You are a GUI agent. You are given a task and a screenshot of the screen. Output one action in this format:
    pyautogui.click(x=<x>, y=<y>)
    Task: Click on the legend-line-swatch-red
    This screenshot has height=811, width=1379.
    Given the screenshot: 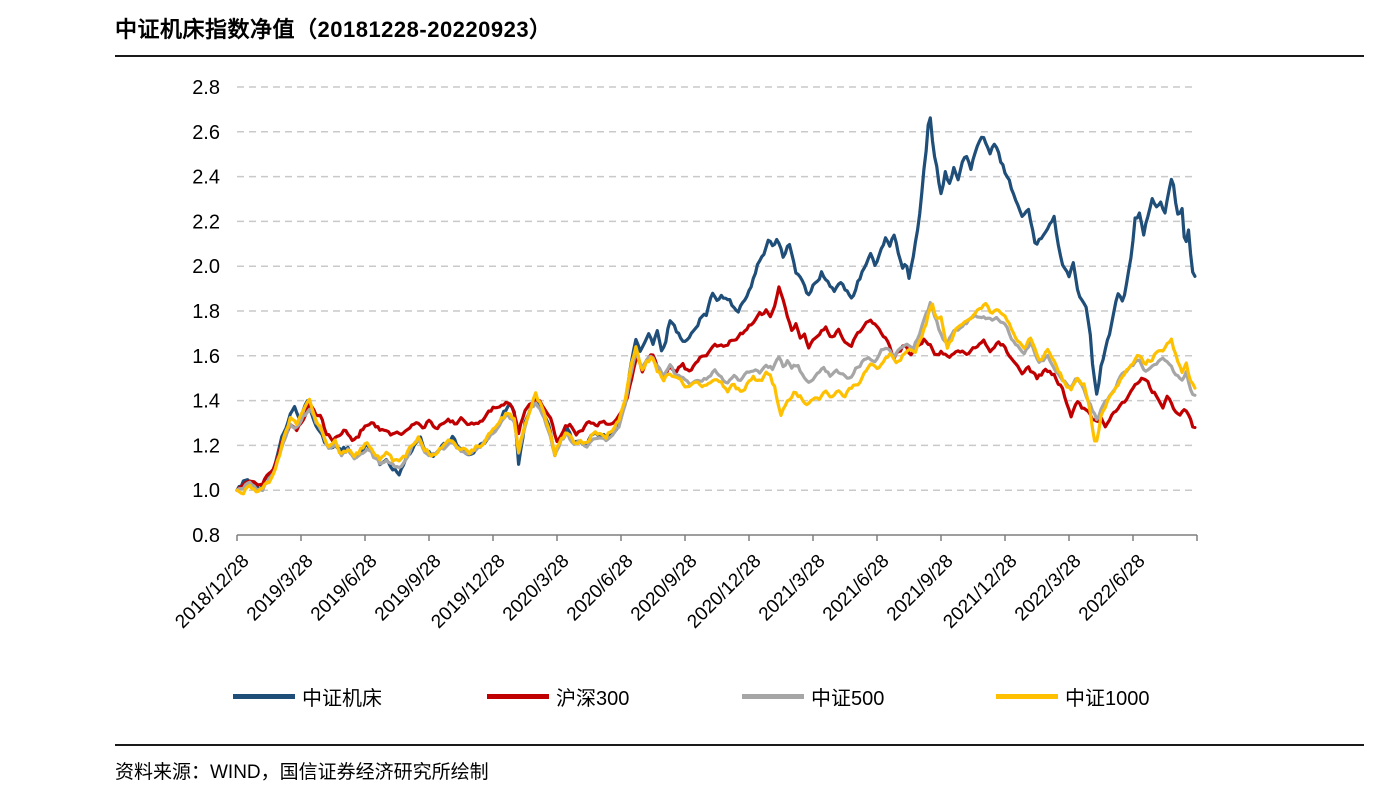 What is the action you would take?
    pyautogui.click(x=518, y=696)
    